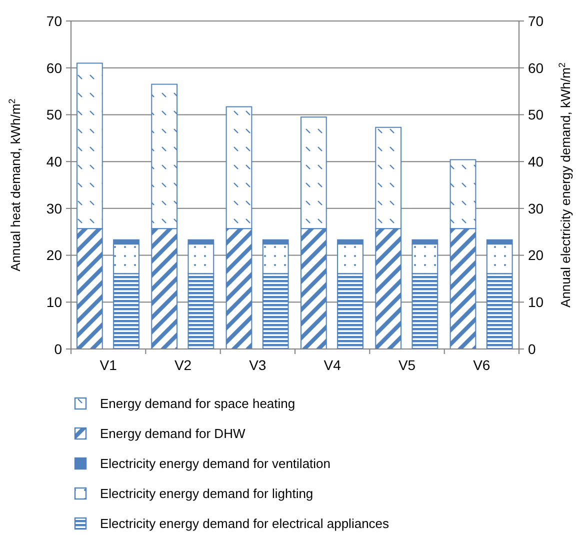  Describe the element at coordinates (257, 365) in the screenshot. I see `x-tick-label: V3` at that location.